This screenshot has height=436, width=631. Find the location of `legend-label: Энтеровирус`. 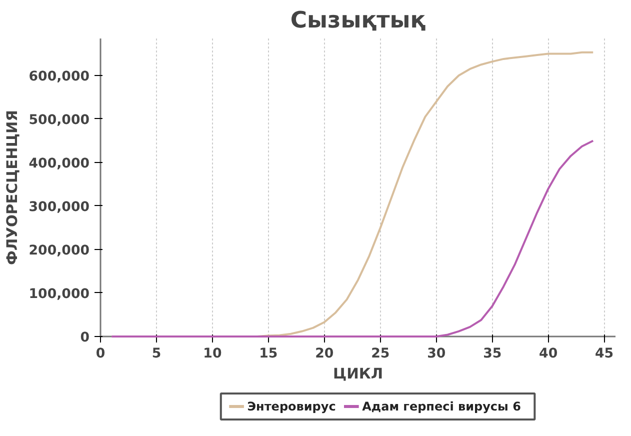

legend-label: Энтеровирус is located at coordinates (291, 407).